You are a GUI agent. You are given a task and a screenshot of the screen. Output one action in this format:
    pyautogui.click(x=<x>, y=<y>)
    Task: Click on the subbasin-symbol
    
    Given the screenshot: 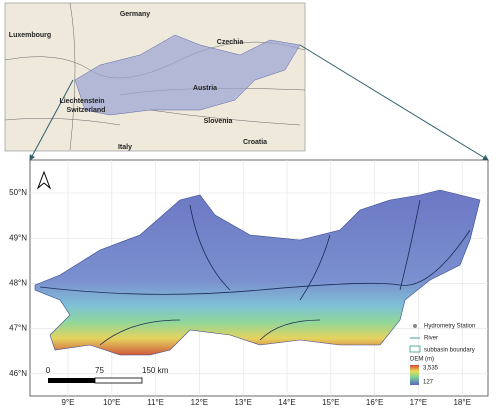 What is the action you would take?
    pyautogui.click(x=415, y=349)
    